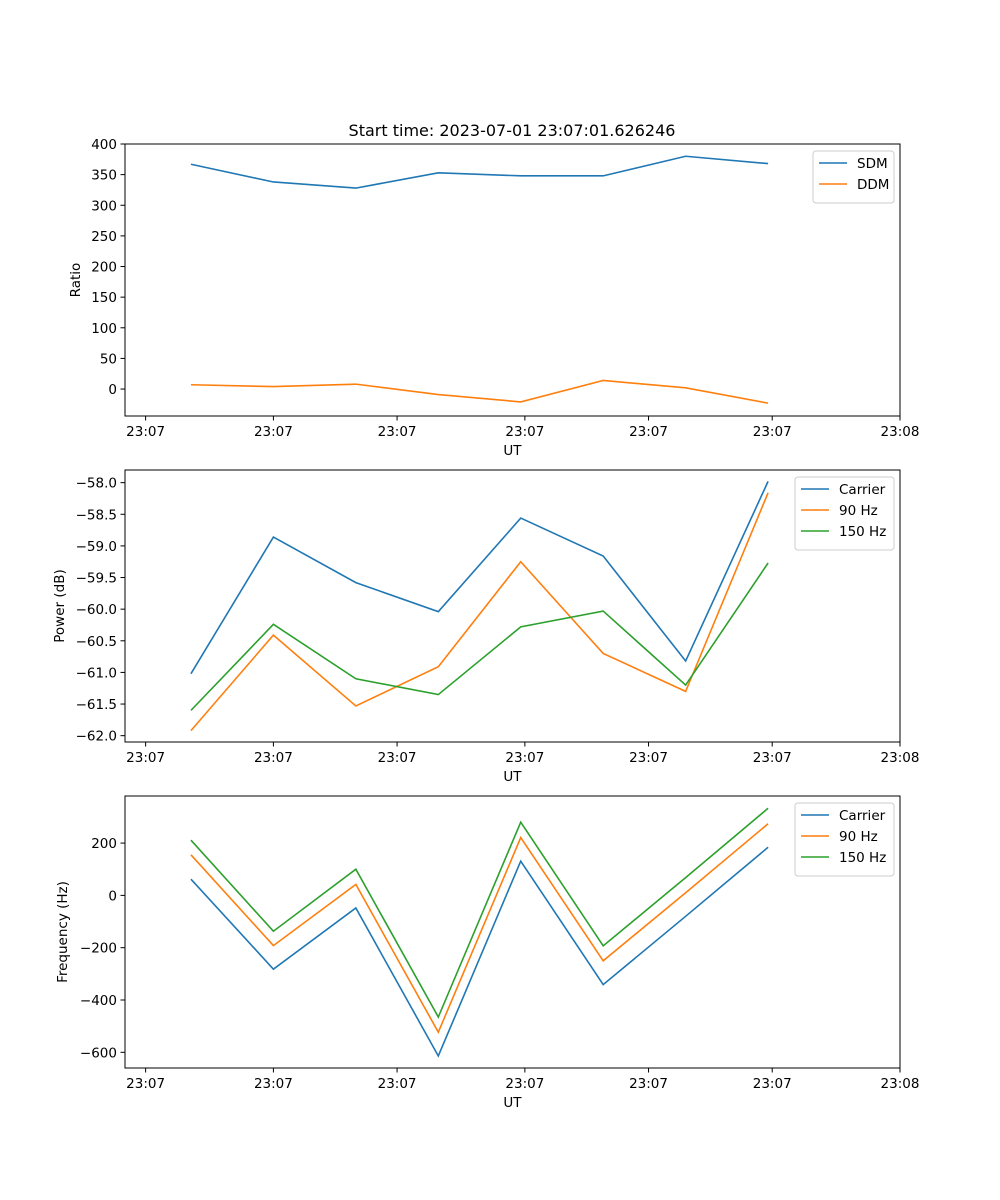  Describe the element at coordinates (104, 176) in the screenshot. I see `y-tick-label: 350` at that location.